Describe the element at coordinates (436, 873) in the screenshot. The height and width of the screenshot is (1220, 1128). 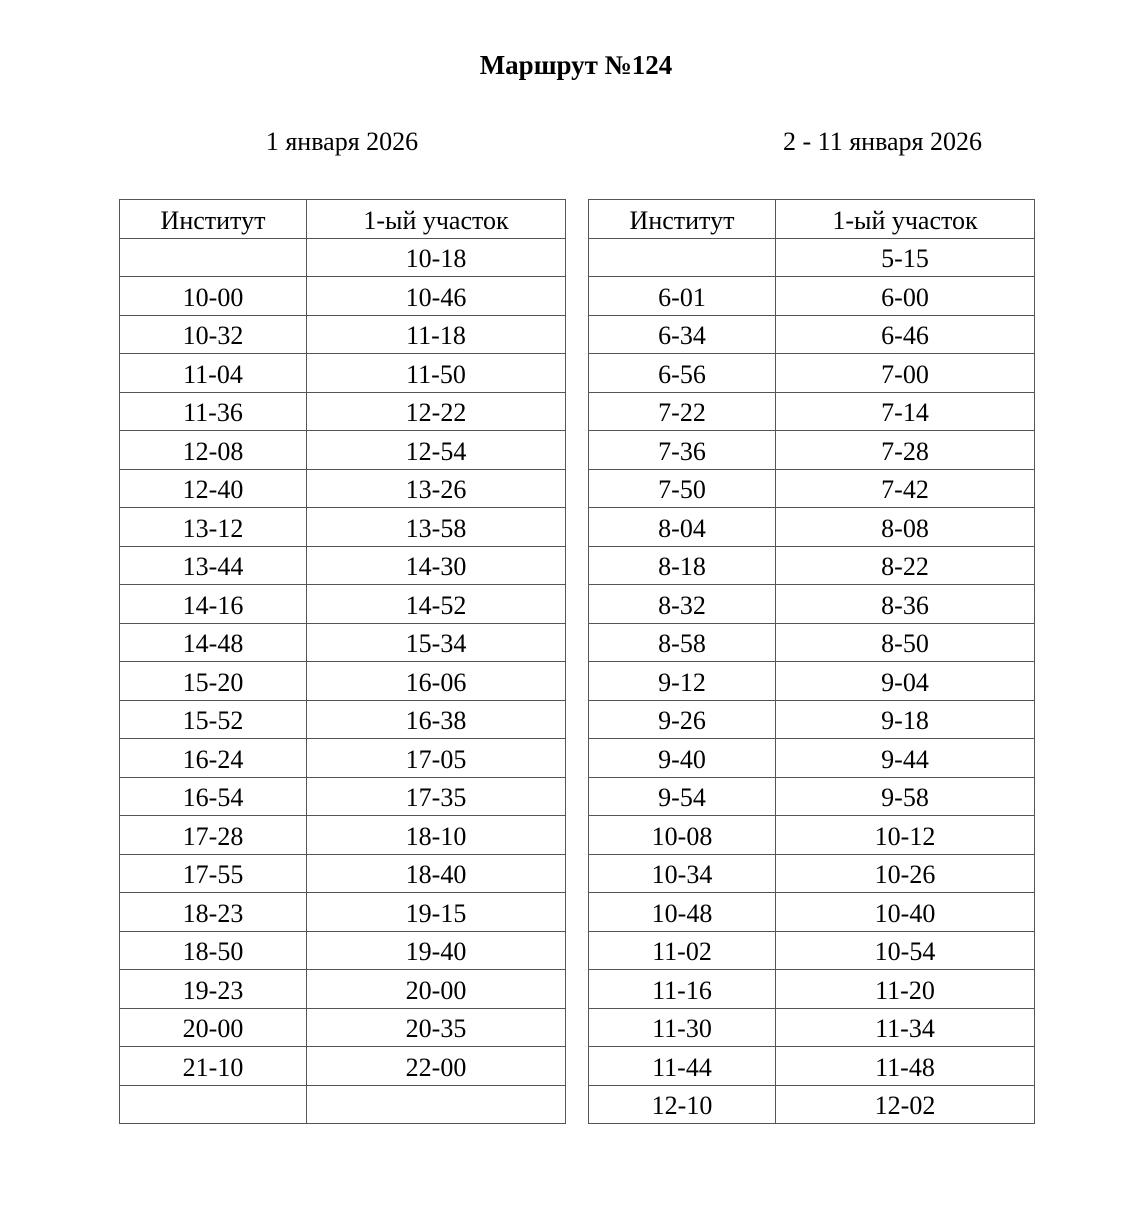
I see `section-1-time: 18-40` at that location.